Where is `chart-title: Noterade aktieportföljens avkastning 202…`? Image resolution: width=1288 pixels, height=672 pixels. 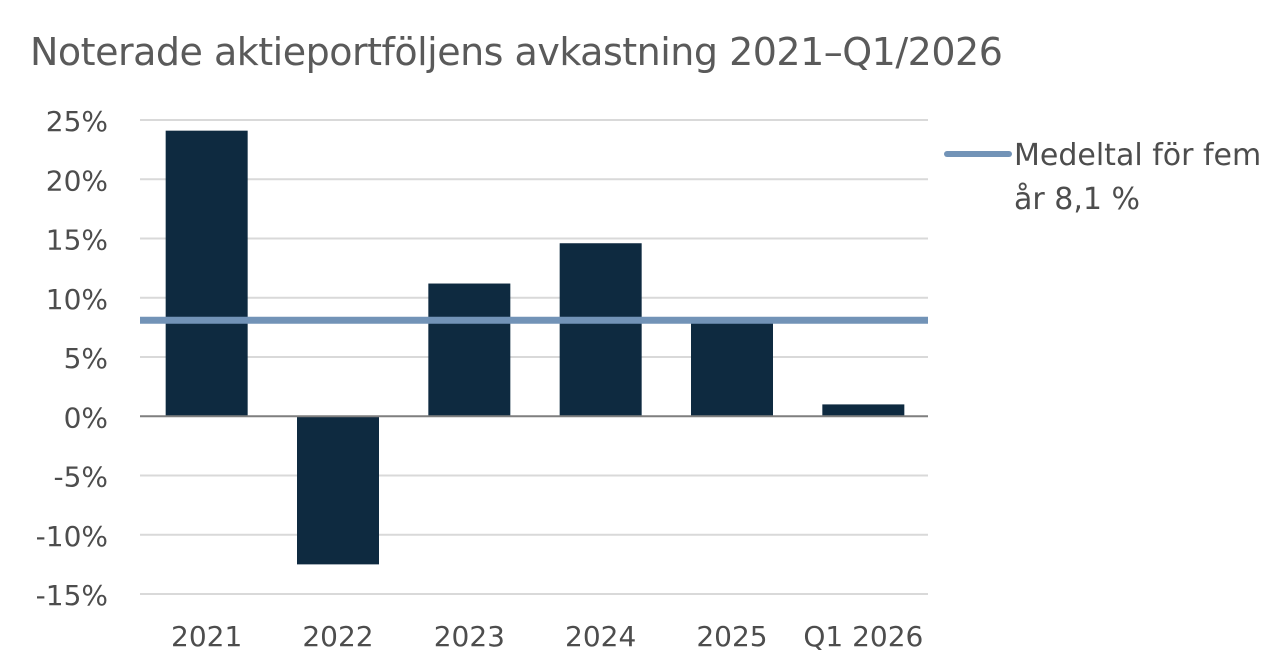
chart-title: Noterade aktieportföljens avkastning 202… is located at coordinates (516, 52).